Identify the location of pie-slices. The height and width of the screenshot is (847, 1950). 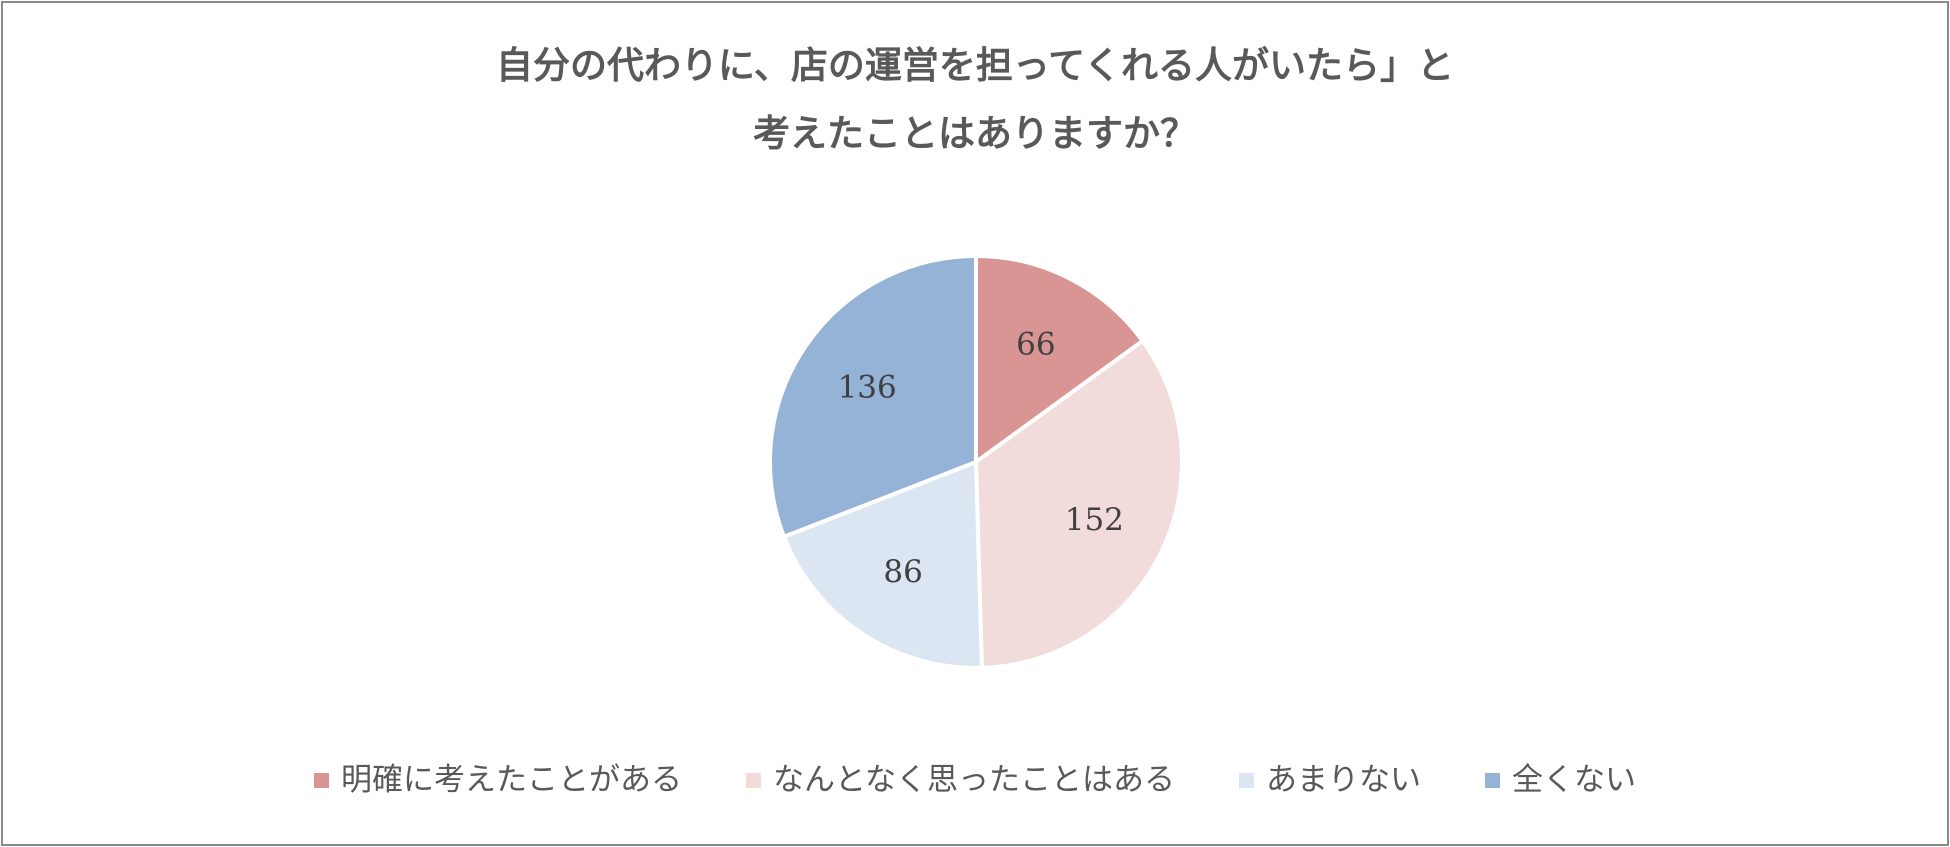
(976, 461).